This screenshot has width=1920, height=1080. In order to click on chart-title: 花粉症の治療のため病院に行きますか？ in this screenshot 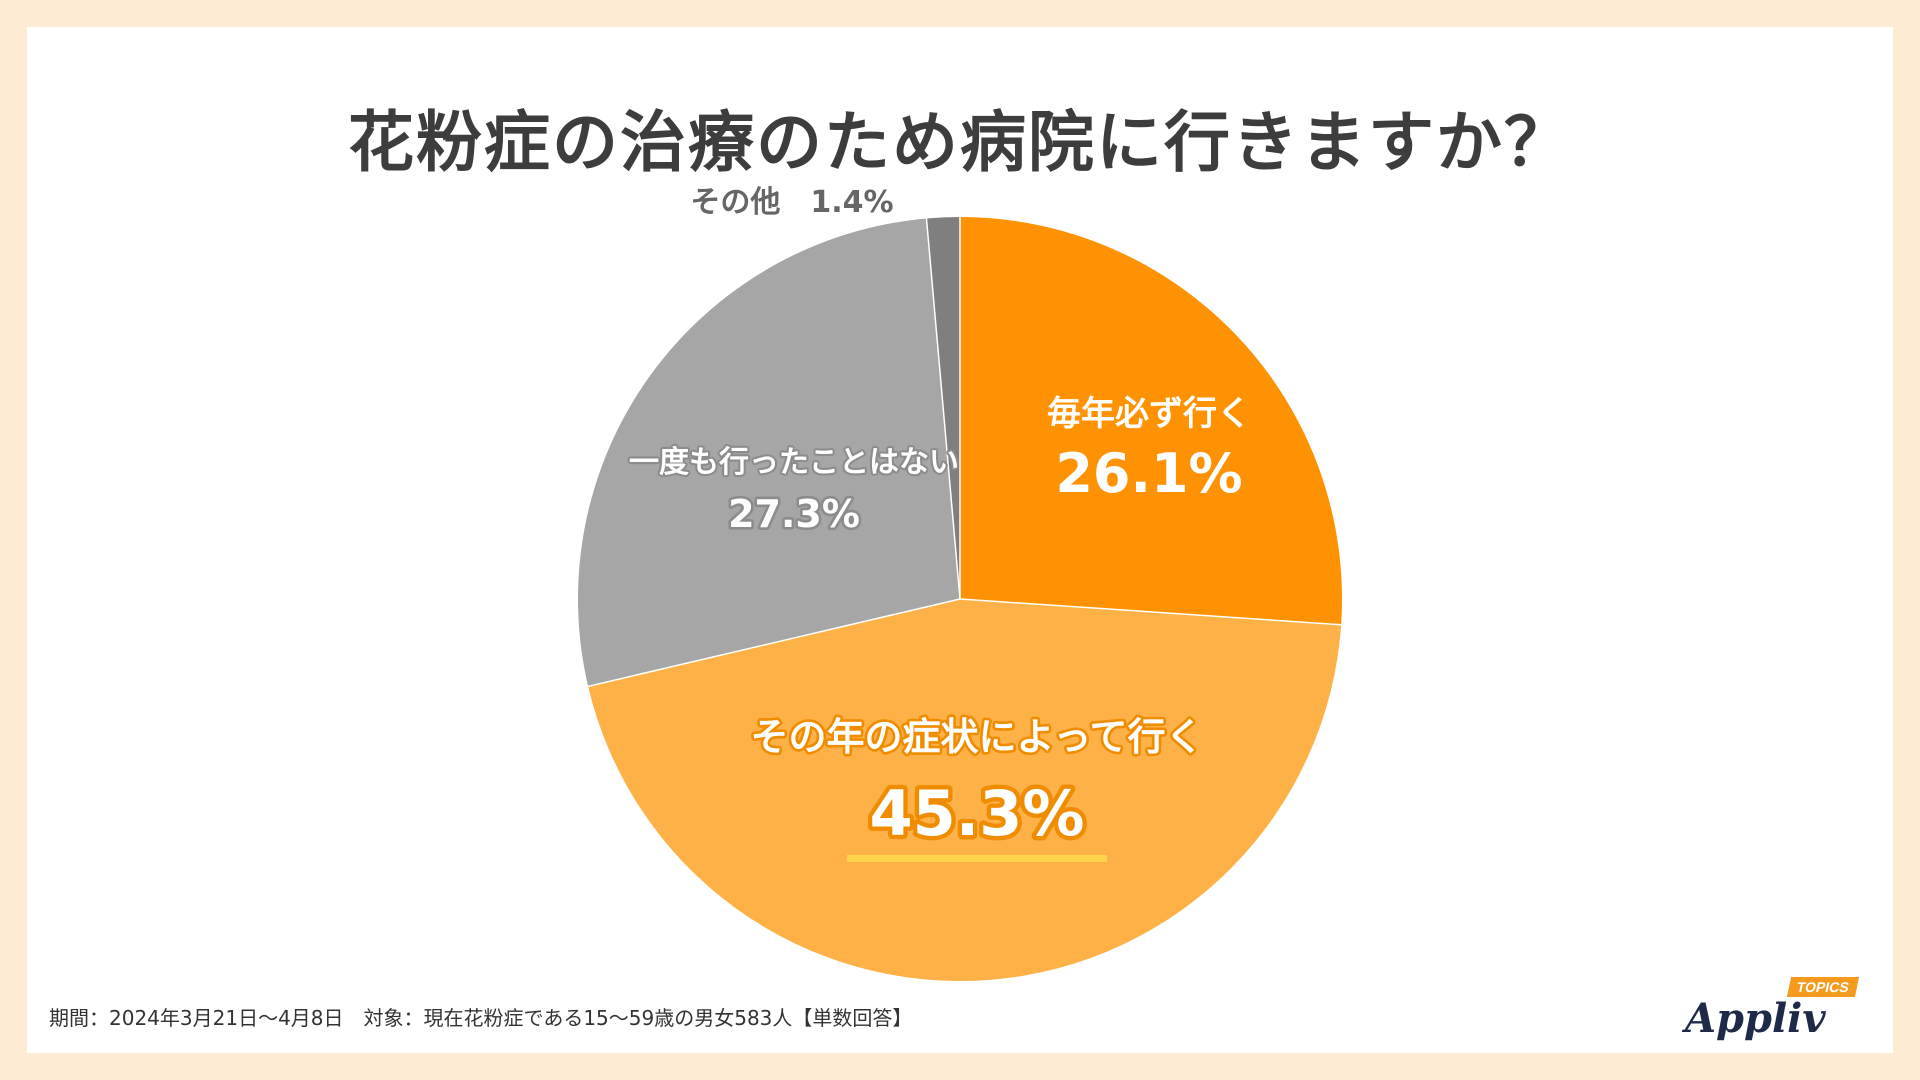, I will do `click(960, 142)`.